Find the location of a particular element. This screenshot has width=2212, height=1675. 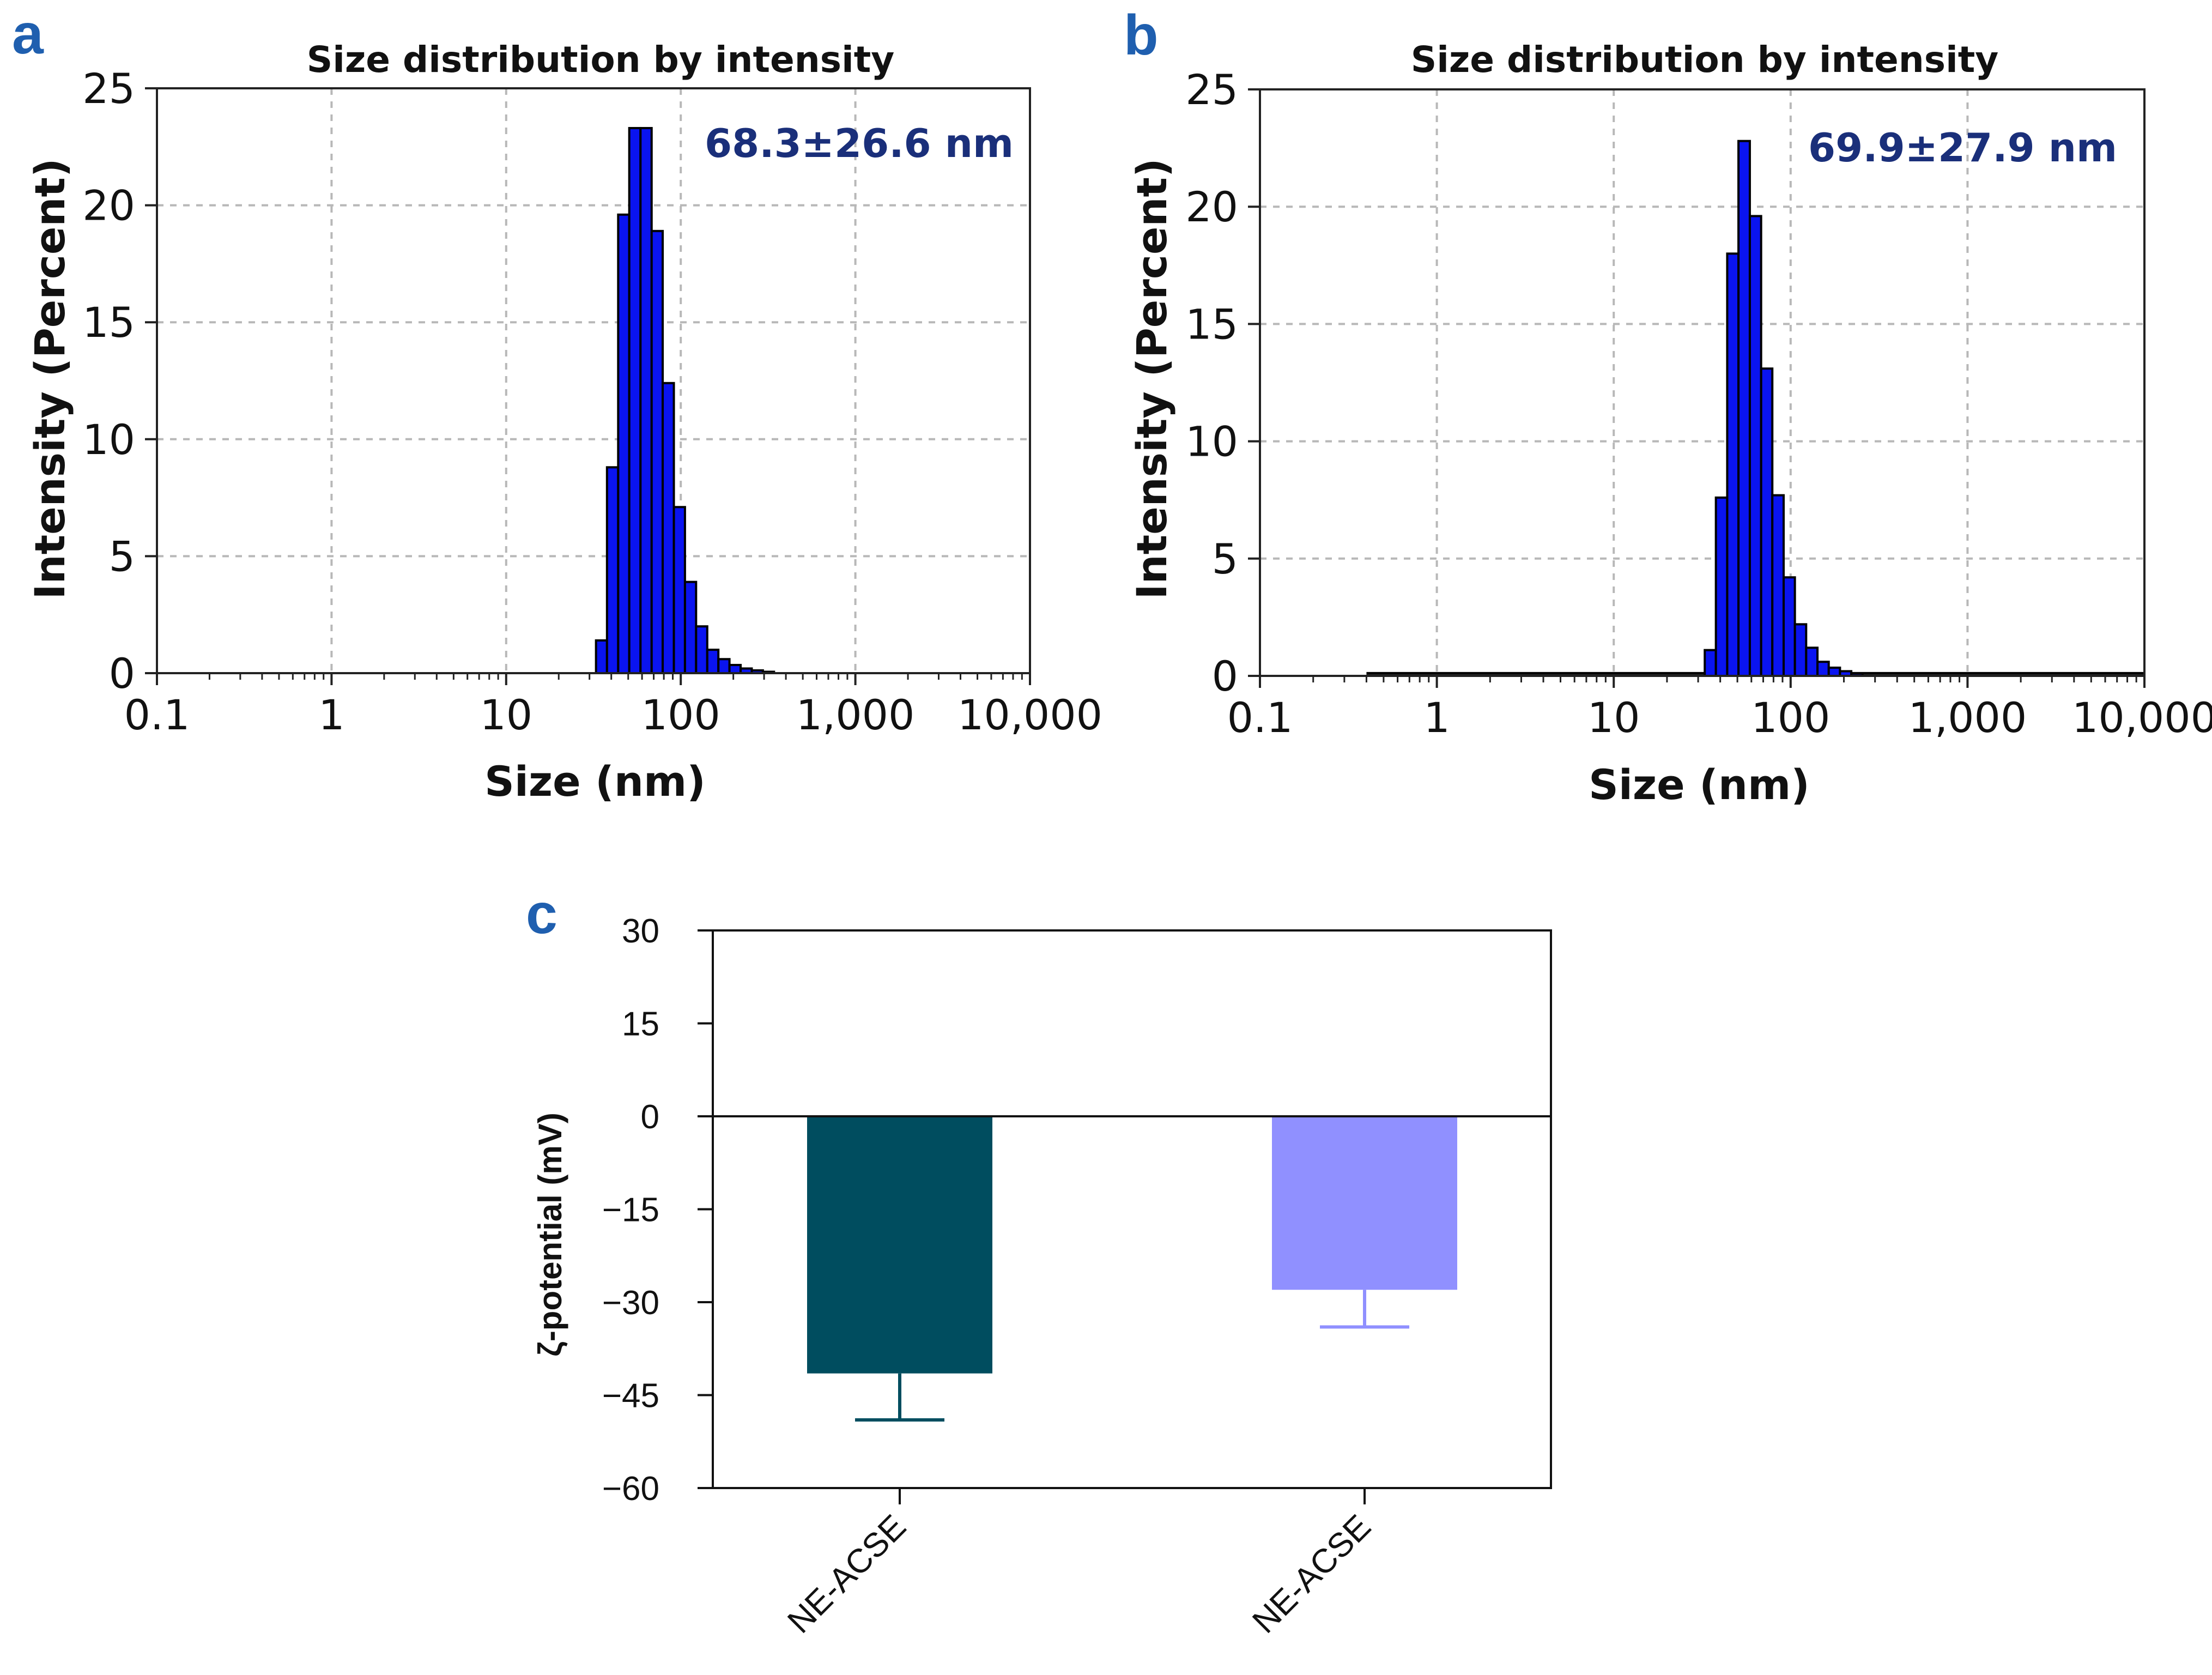

a-y-tick-label: 20 is located at coordinates (108, 206).